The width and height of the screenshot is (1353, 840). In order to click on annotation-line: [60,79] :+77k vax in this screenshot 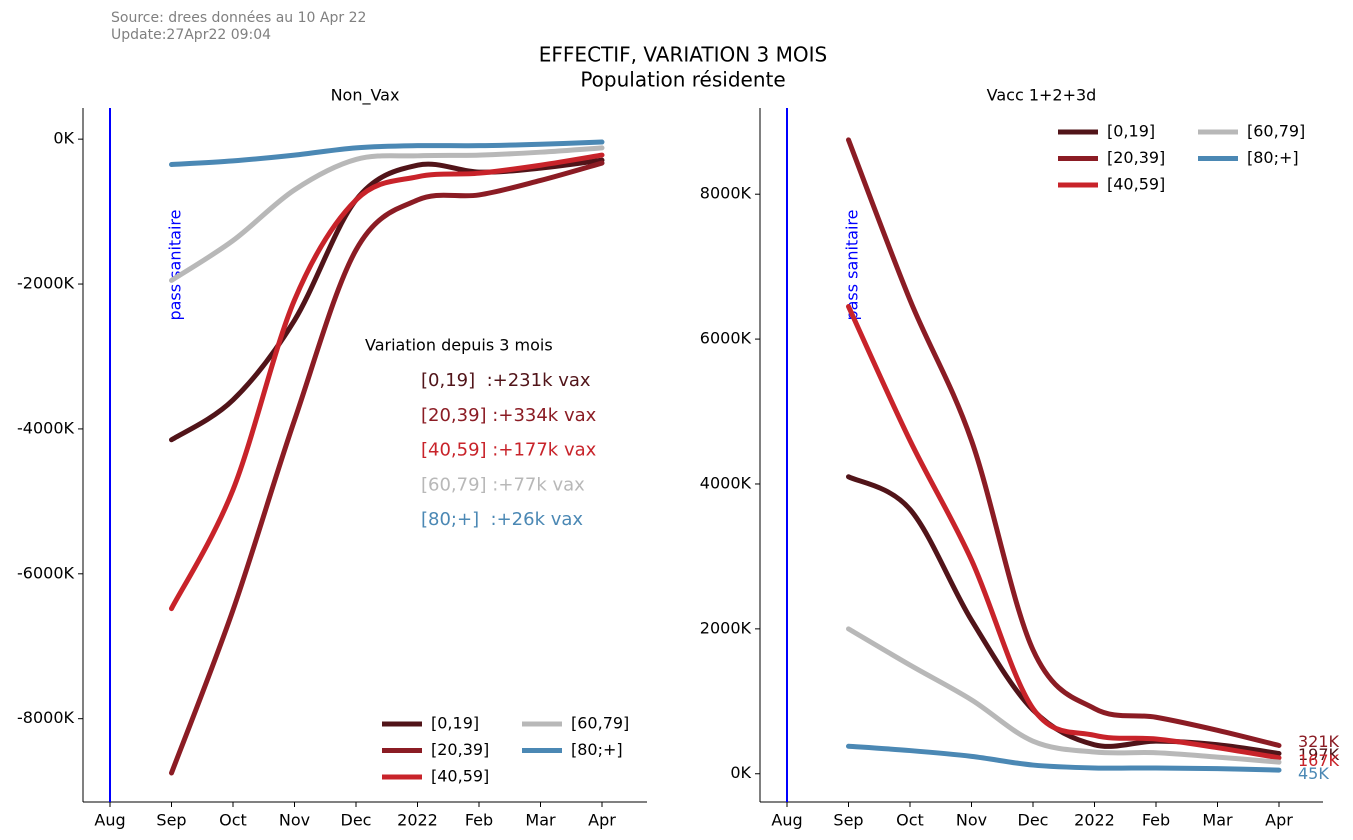, I will do `click(503, 484)`.